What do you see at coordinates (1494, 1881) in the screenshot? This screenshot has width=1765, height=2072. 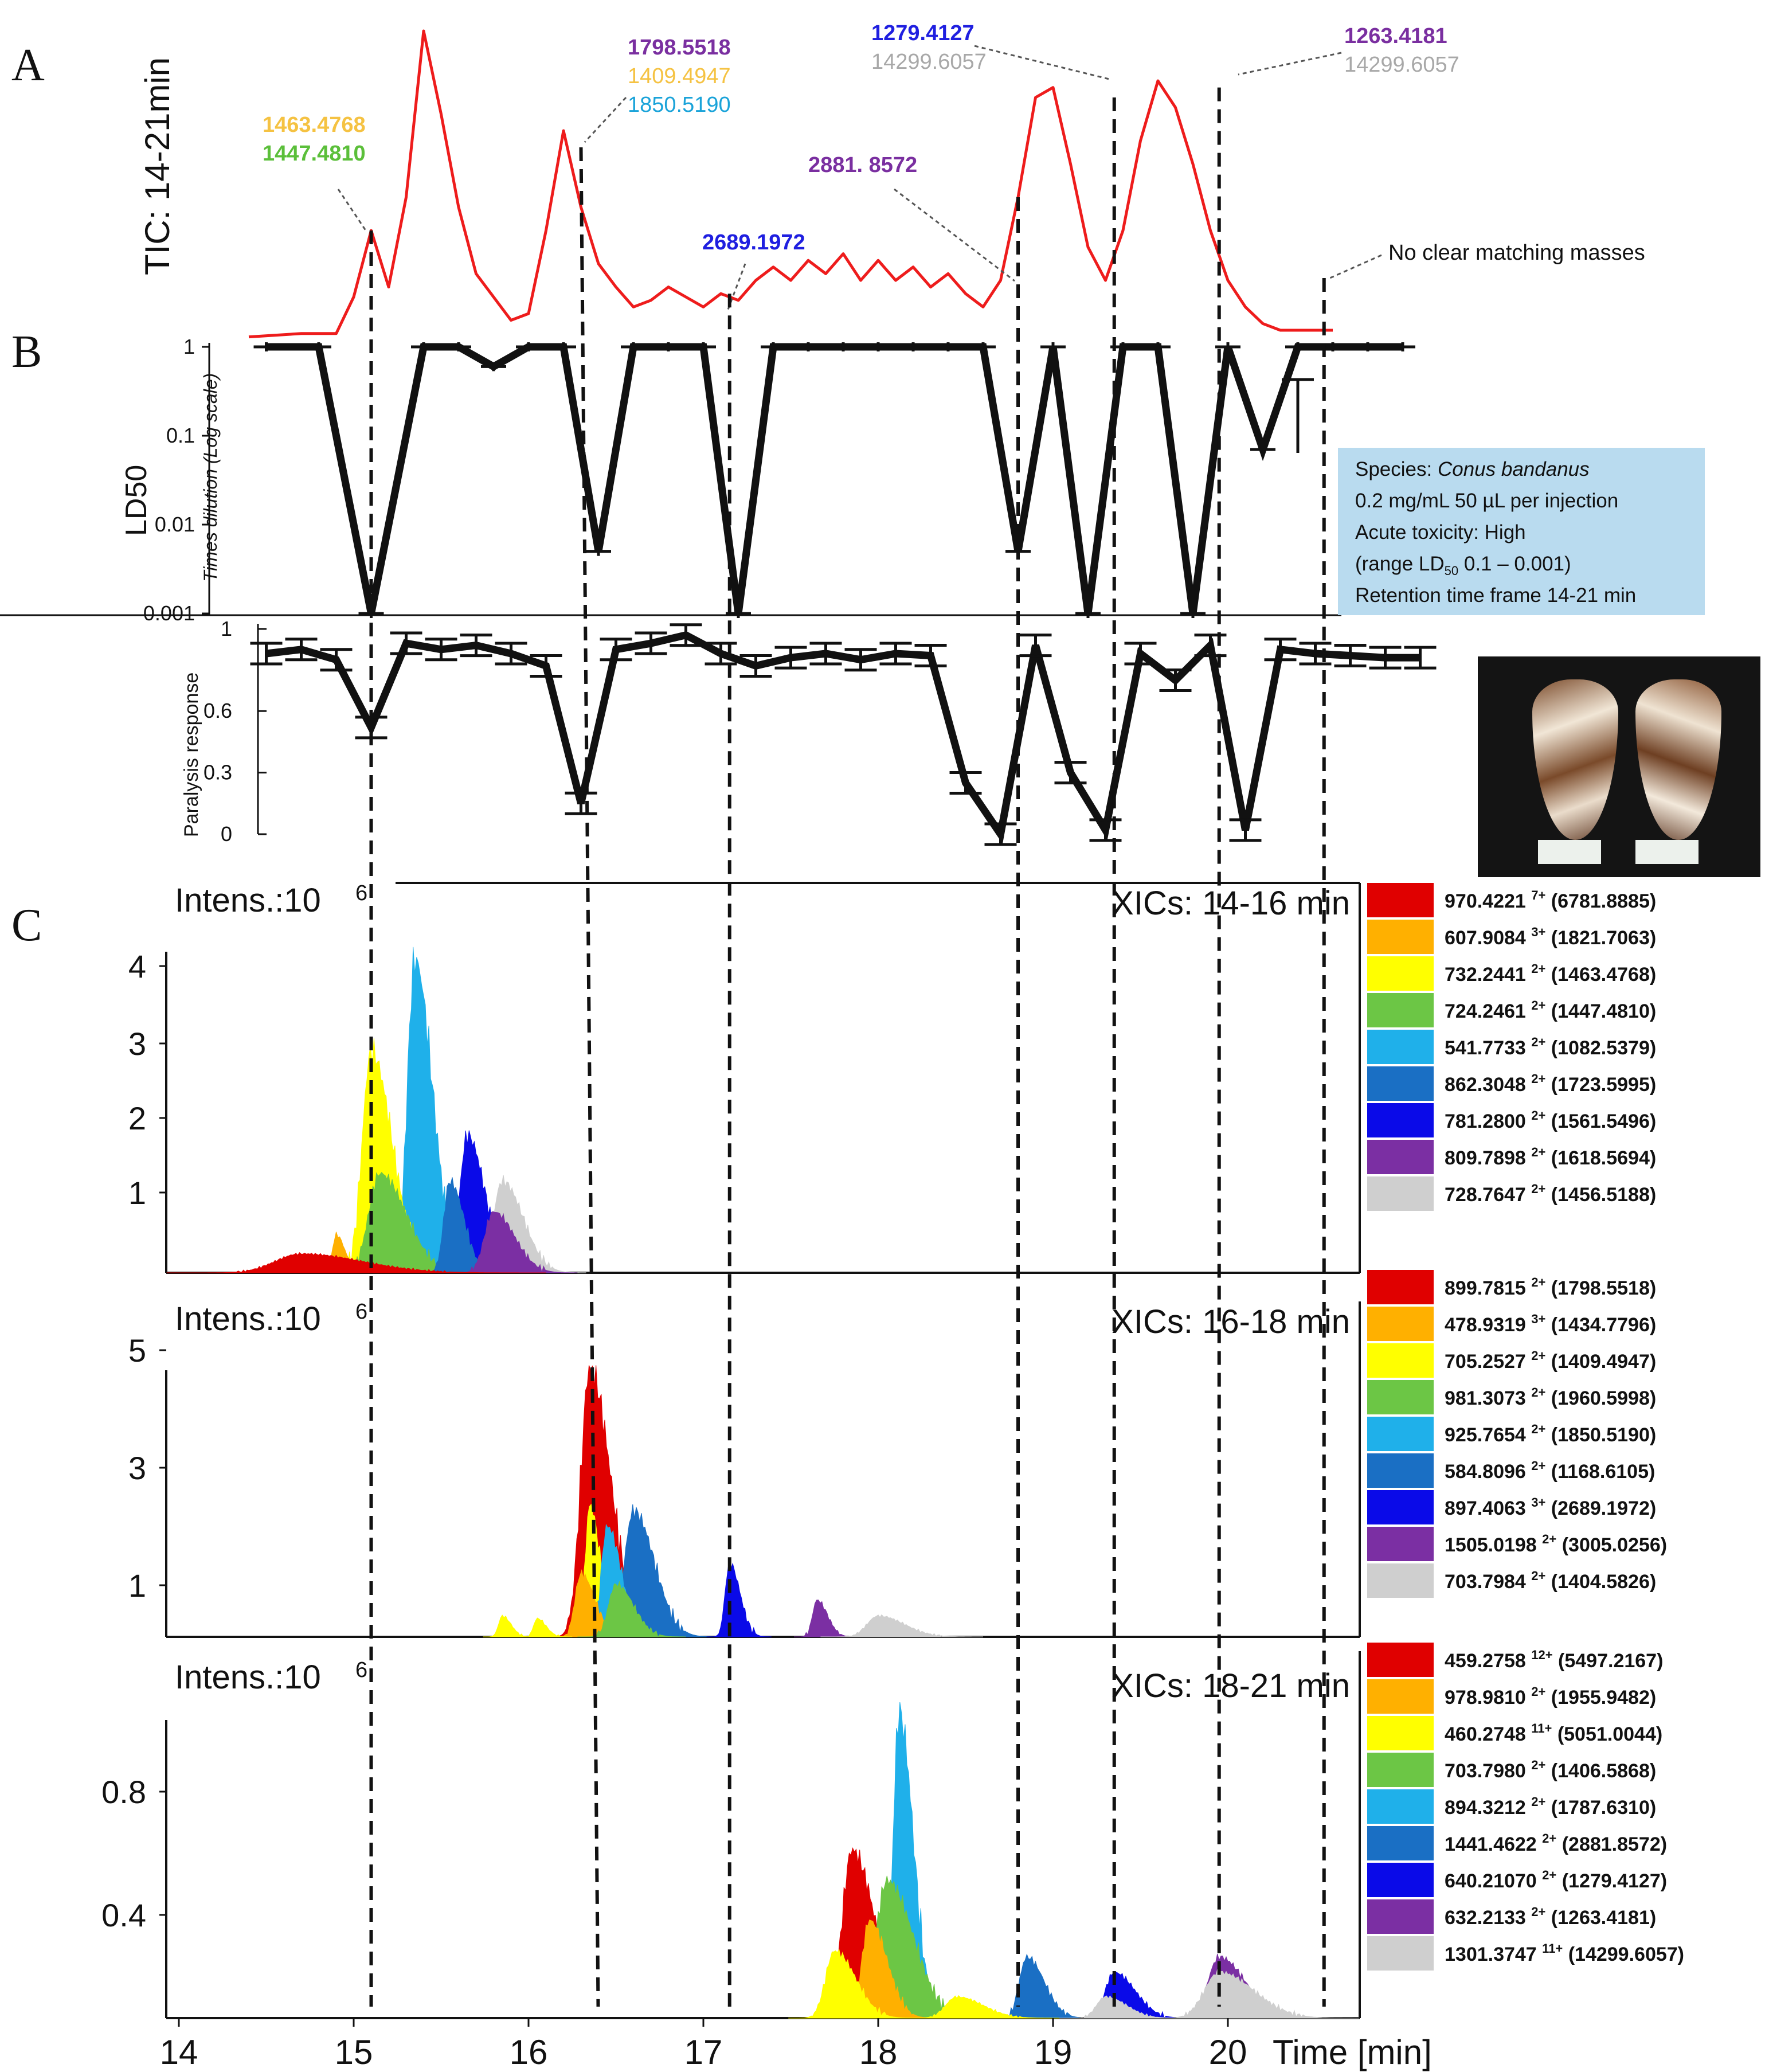 I see `legend-mz: 640.21070` at bounding box center [1494, 1881].